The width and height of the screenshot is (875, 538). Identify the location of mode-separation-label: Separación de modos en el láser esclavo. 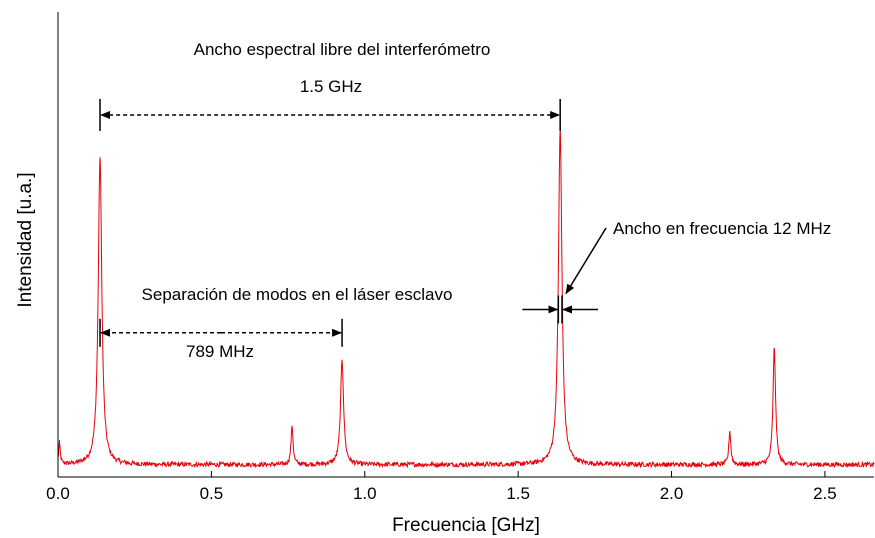
(297, 294).